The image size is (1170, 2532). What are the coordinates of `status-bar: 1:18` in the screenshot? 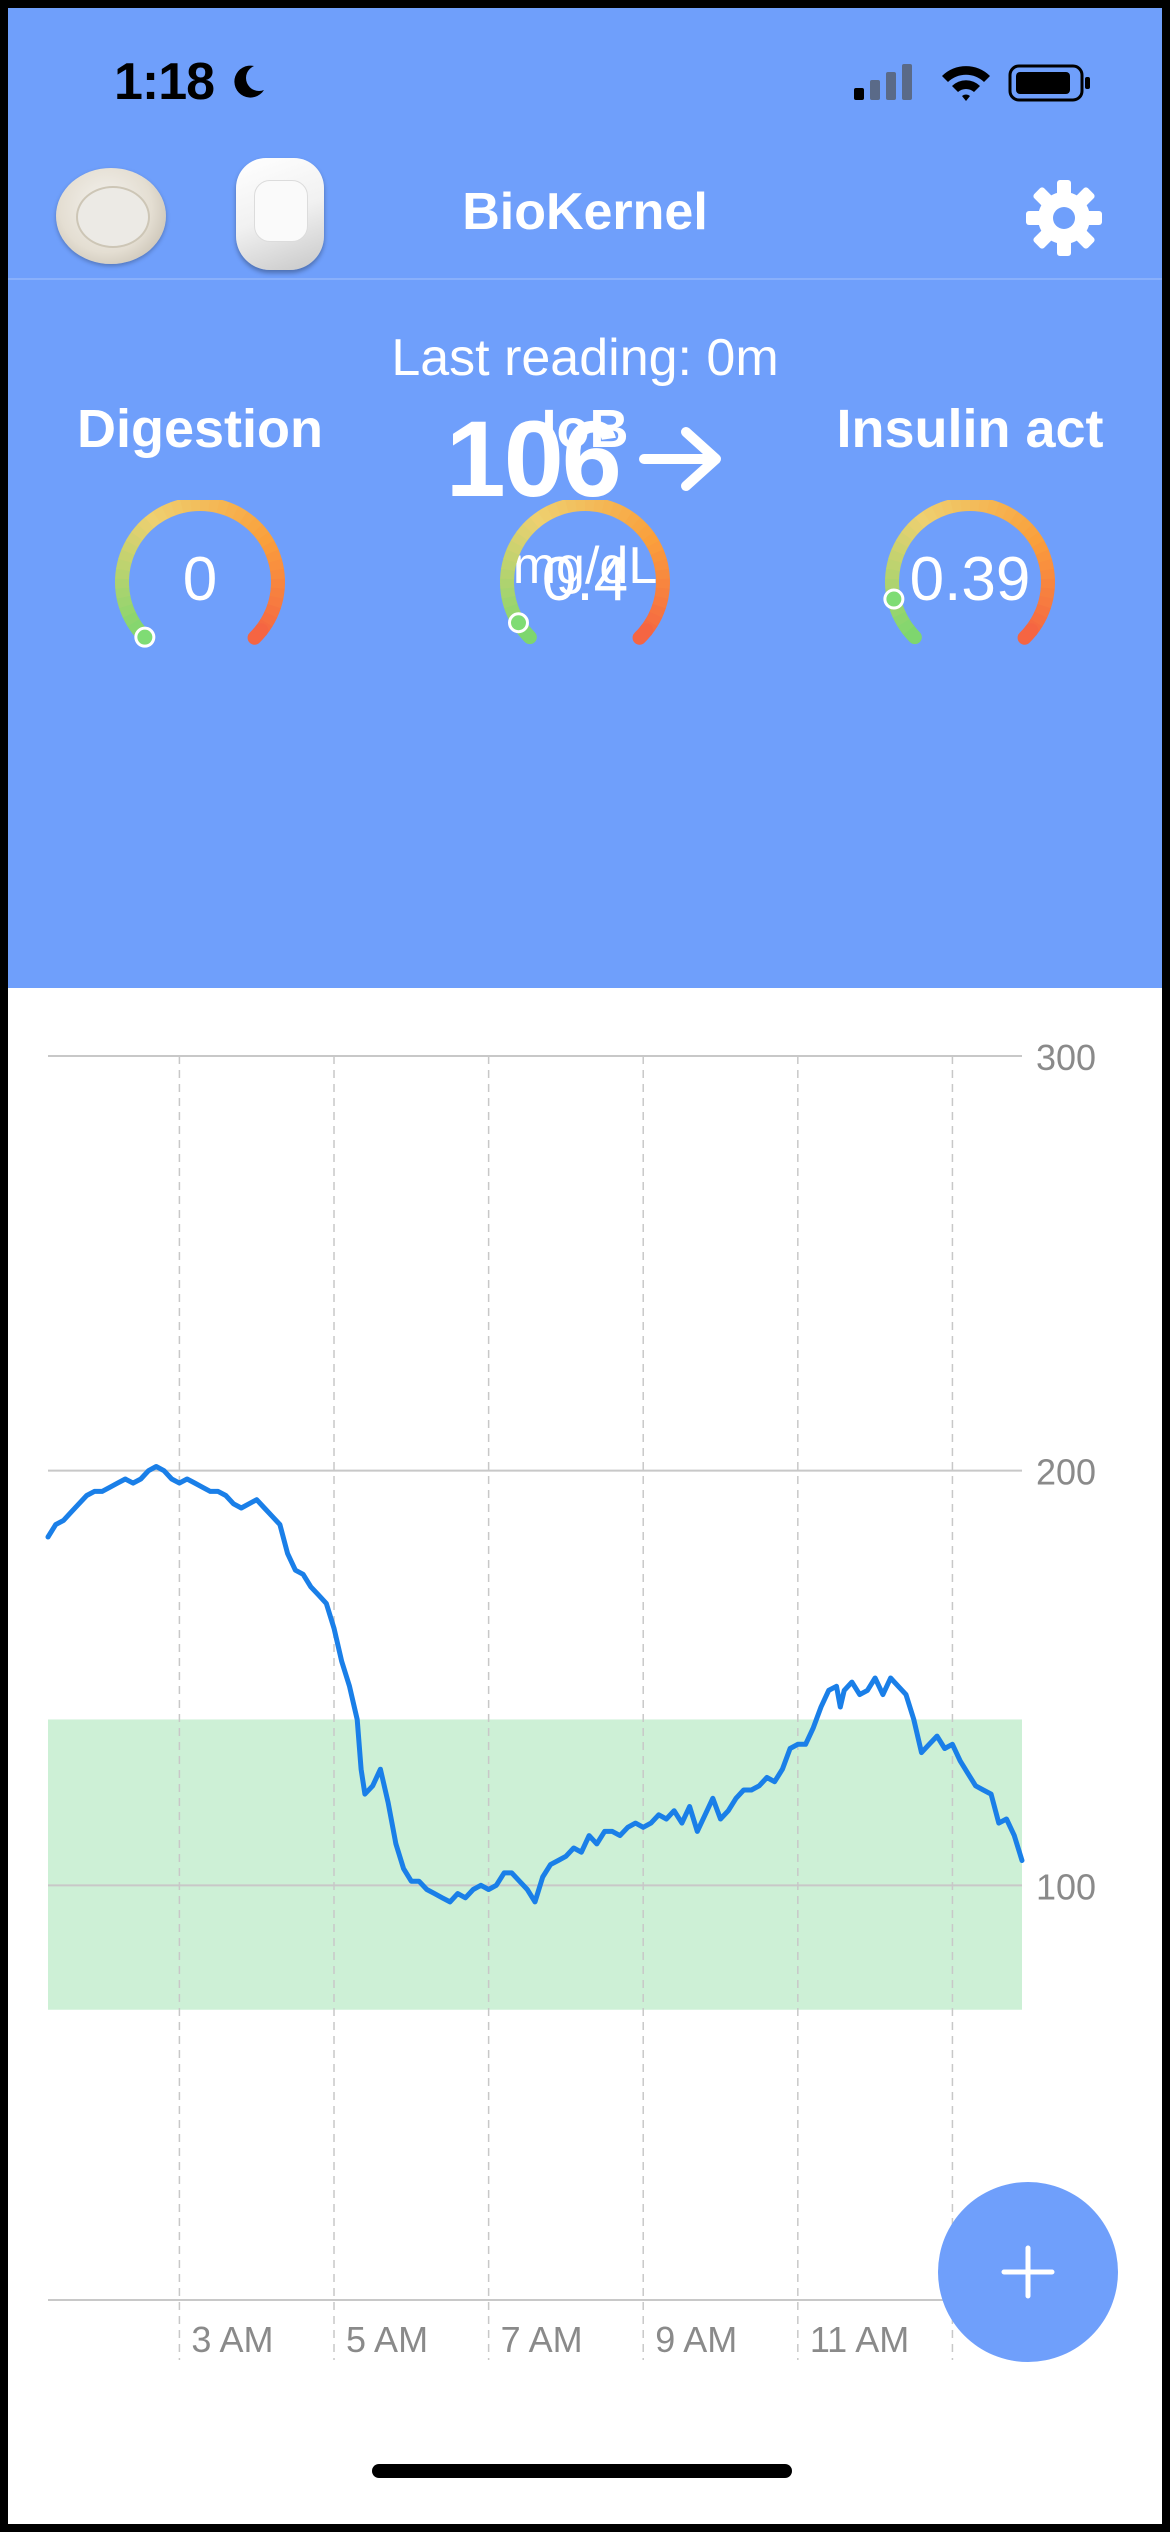 It's located at (585, 78).